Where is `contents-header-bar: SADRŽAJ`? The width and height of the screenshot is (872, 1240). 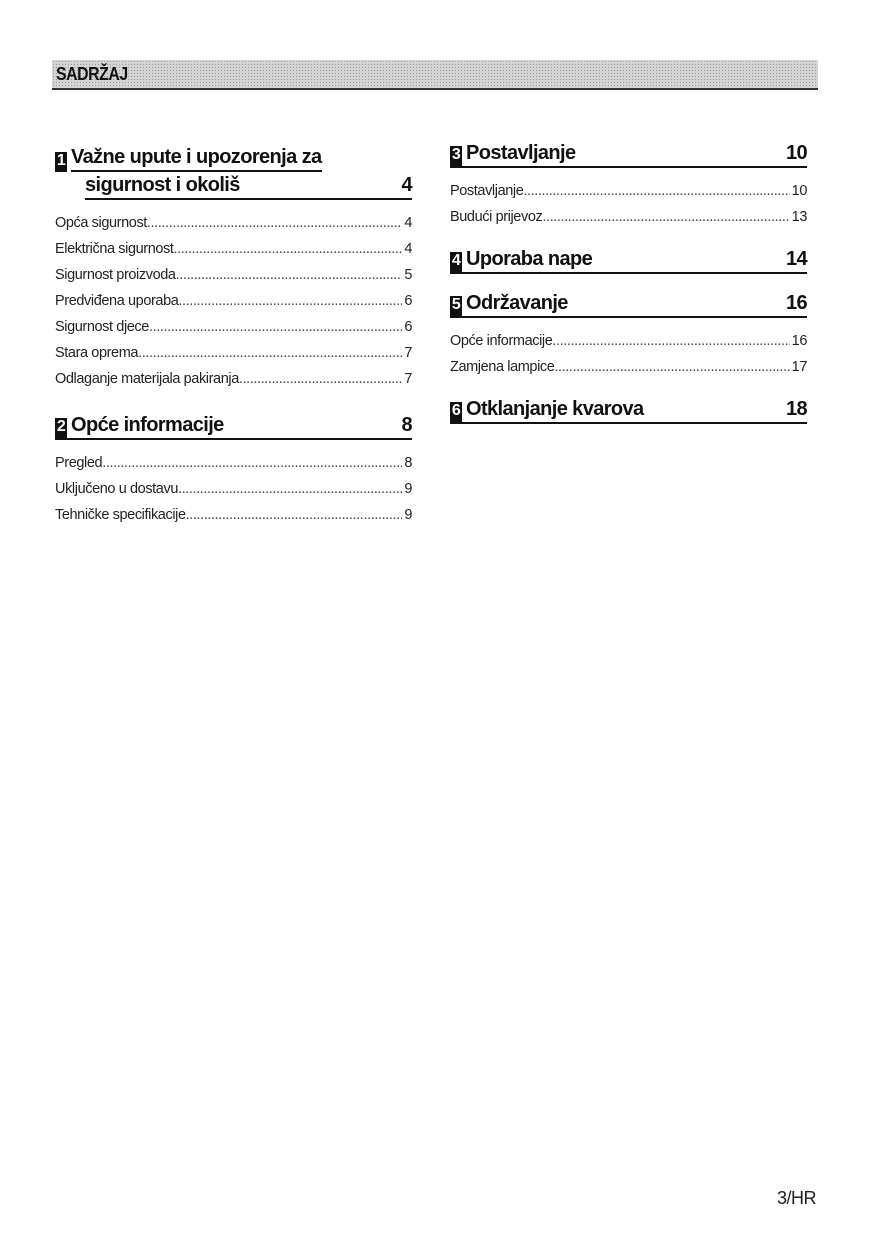 contents-header-bar: SADRŽAJ is located at coordinates (435, 75).